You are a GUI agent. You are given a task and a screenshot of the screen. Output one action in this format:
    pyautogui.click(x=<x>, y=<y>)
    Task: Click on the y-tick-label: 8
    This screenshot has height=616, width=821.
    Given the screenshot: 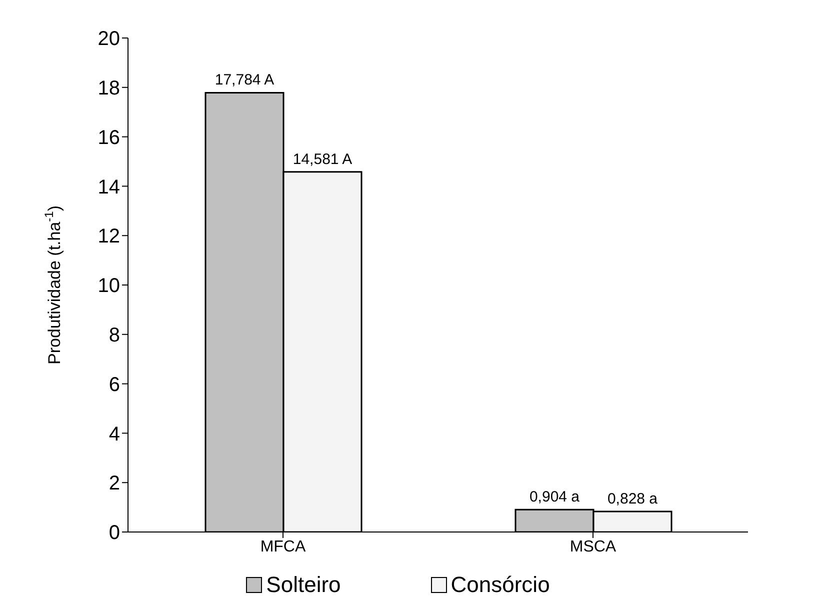 What is the action you would take?
    pyautogui.click(x=114, y=335)
    